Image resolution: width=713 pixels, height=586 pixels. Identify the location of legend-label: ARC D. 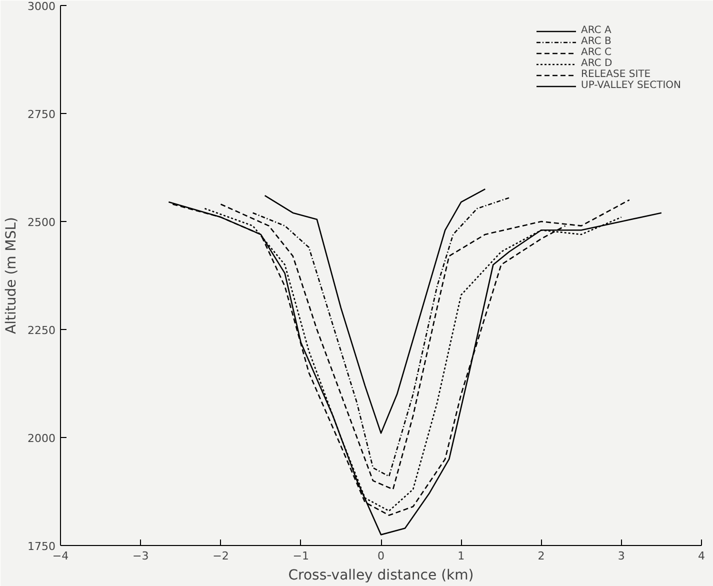
(596, 63).